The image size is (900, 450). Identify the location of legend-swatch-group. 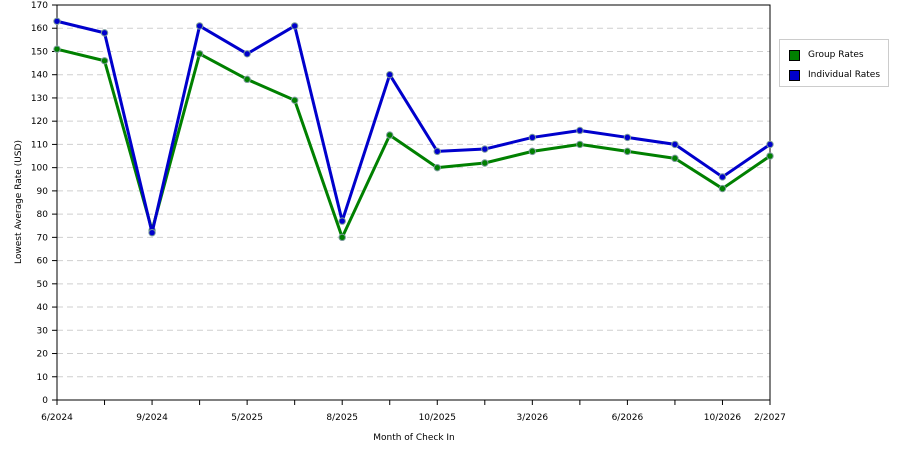
(794, 55).